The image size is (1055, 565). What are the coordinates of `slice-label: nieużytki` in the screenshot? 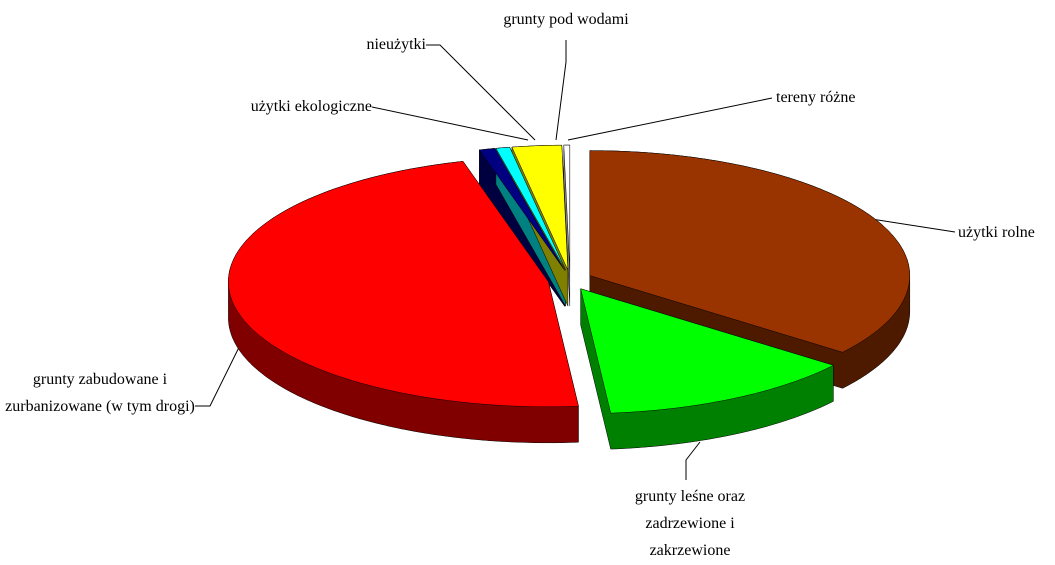 It's located at (396, 44).